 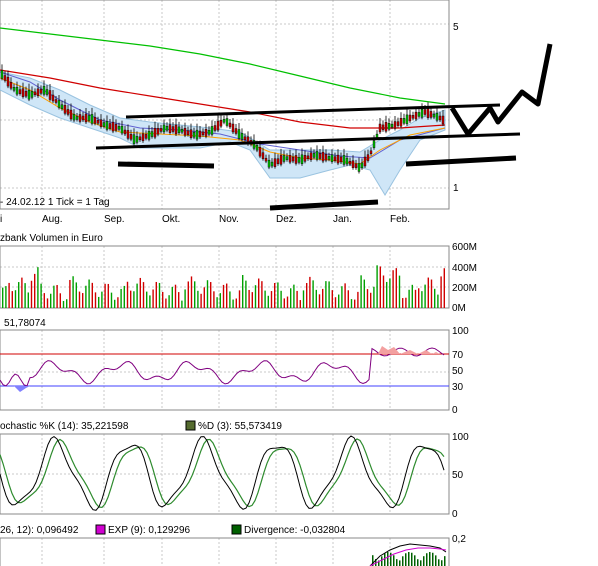 I want to click on vol-tick-600: 600M, so click(x=464, y=247).